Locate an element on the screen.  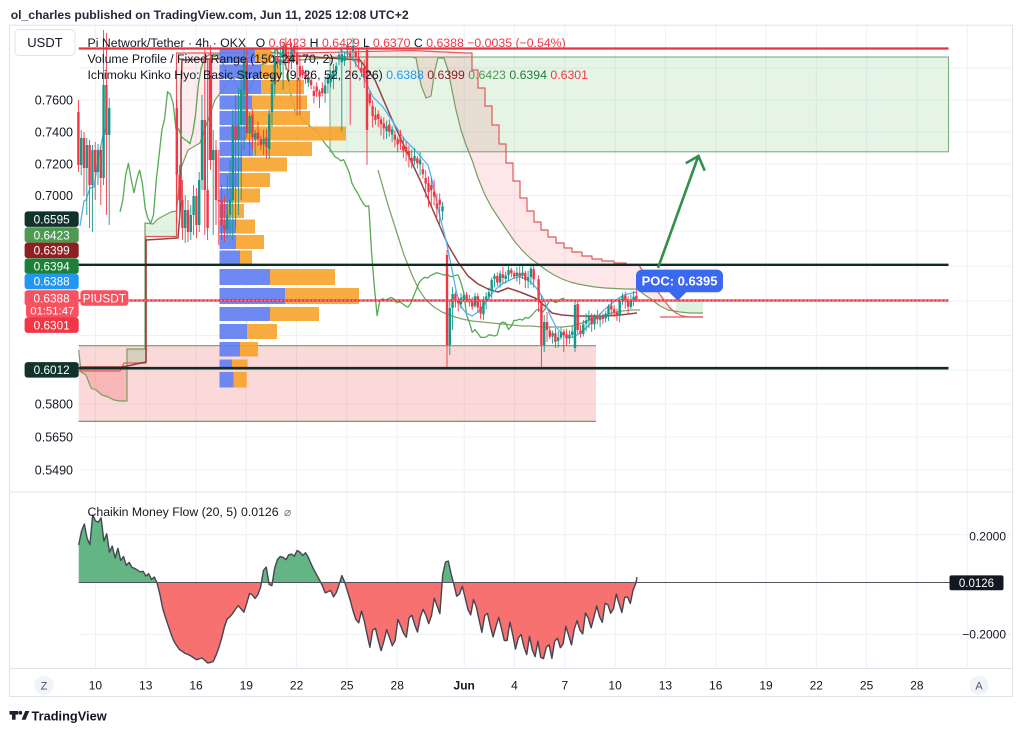
svg-text: 0.5490 is located at coordinates (54, 471).